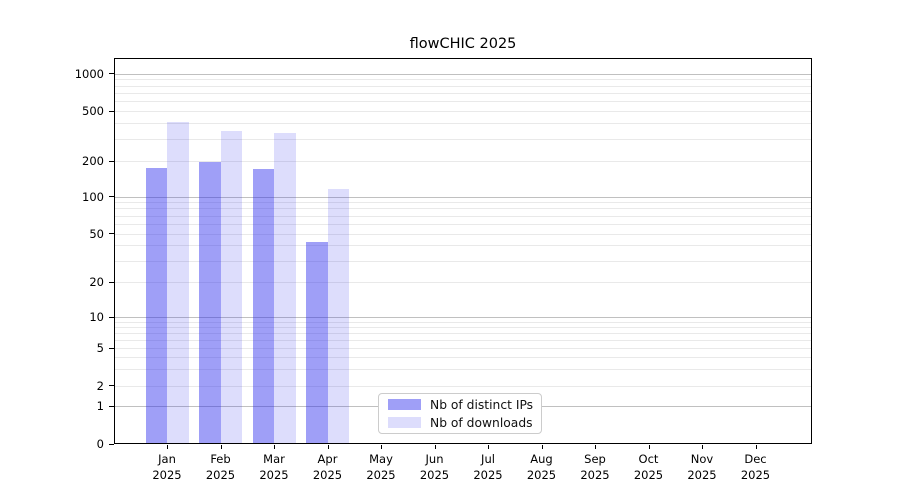  I want to click on bar-downloads-jan, so click(178, 282).